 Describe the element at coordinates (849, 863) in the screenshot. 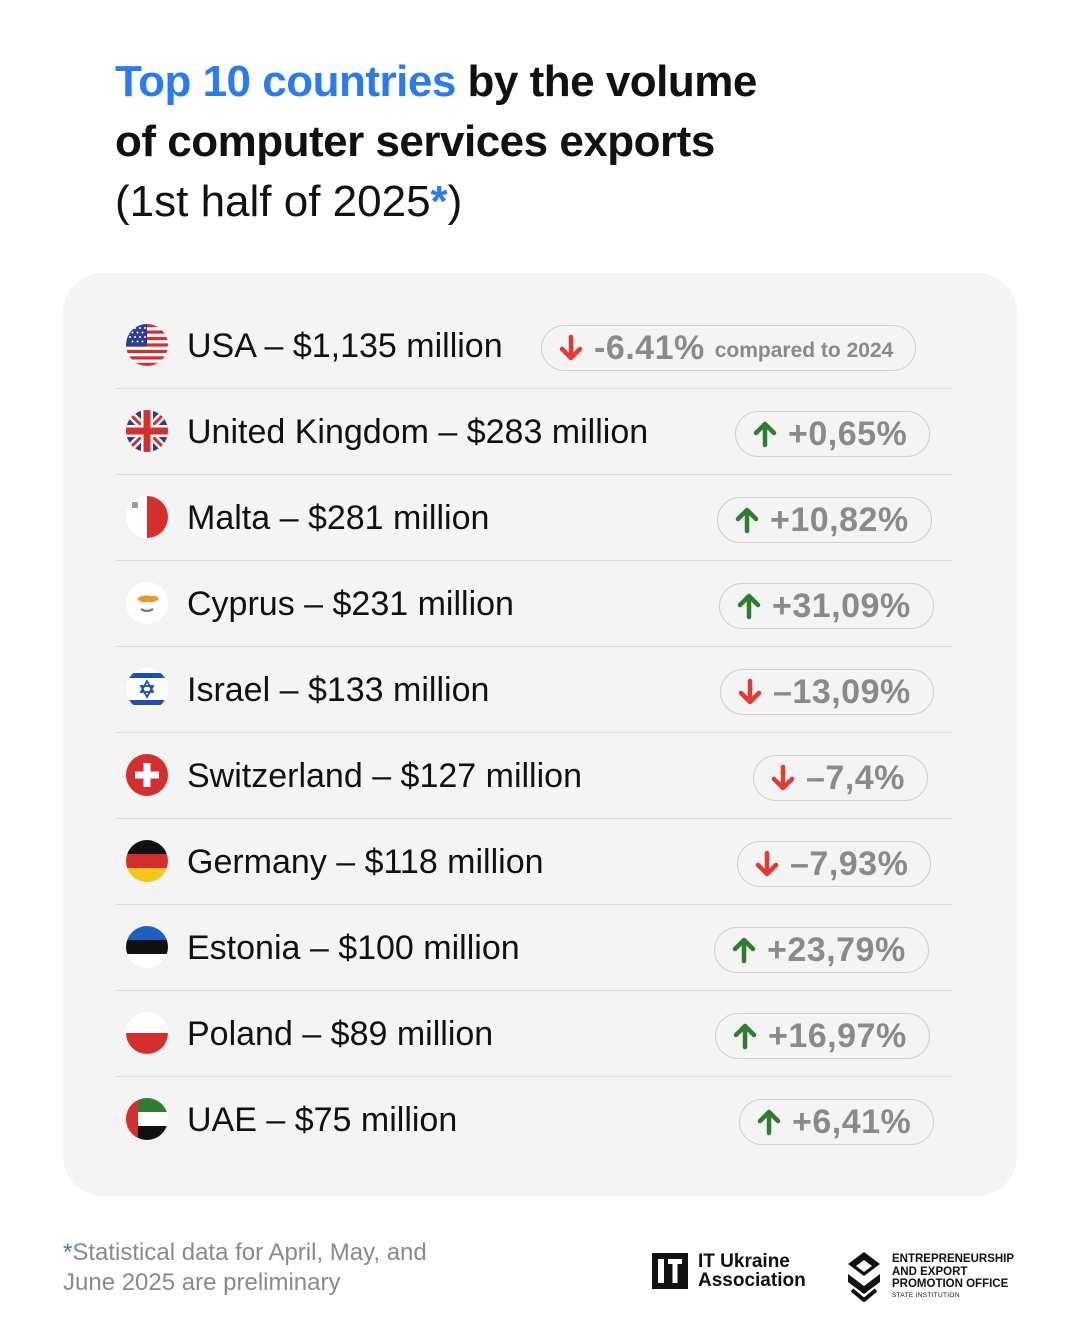

I see `change-value: –7,93%` at that location.